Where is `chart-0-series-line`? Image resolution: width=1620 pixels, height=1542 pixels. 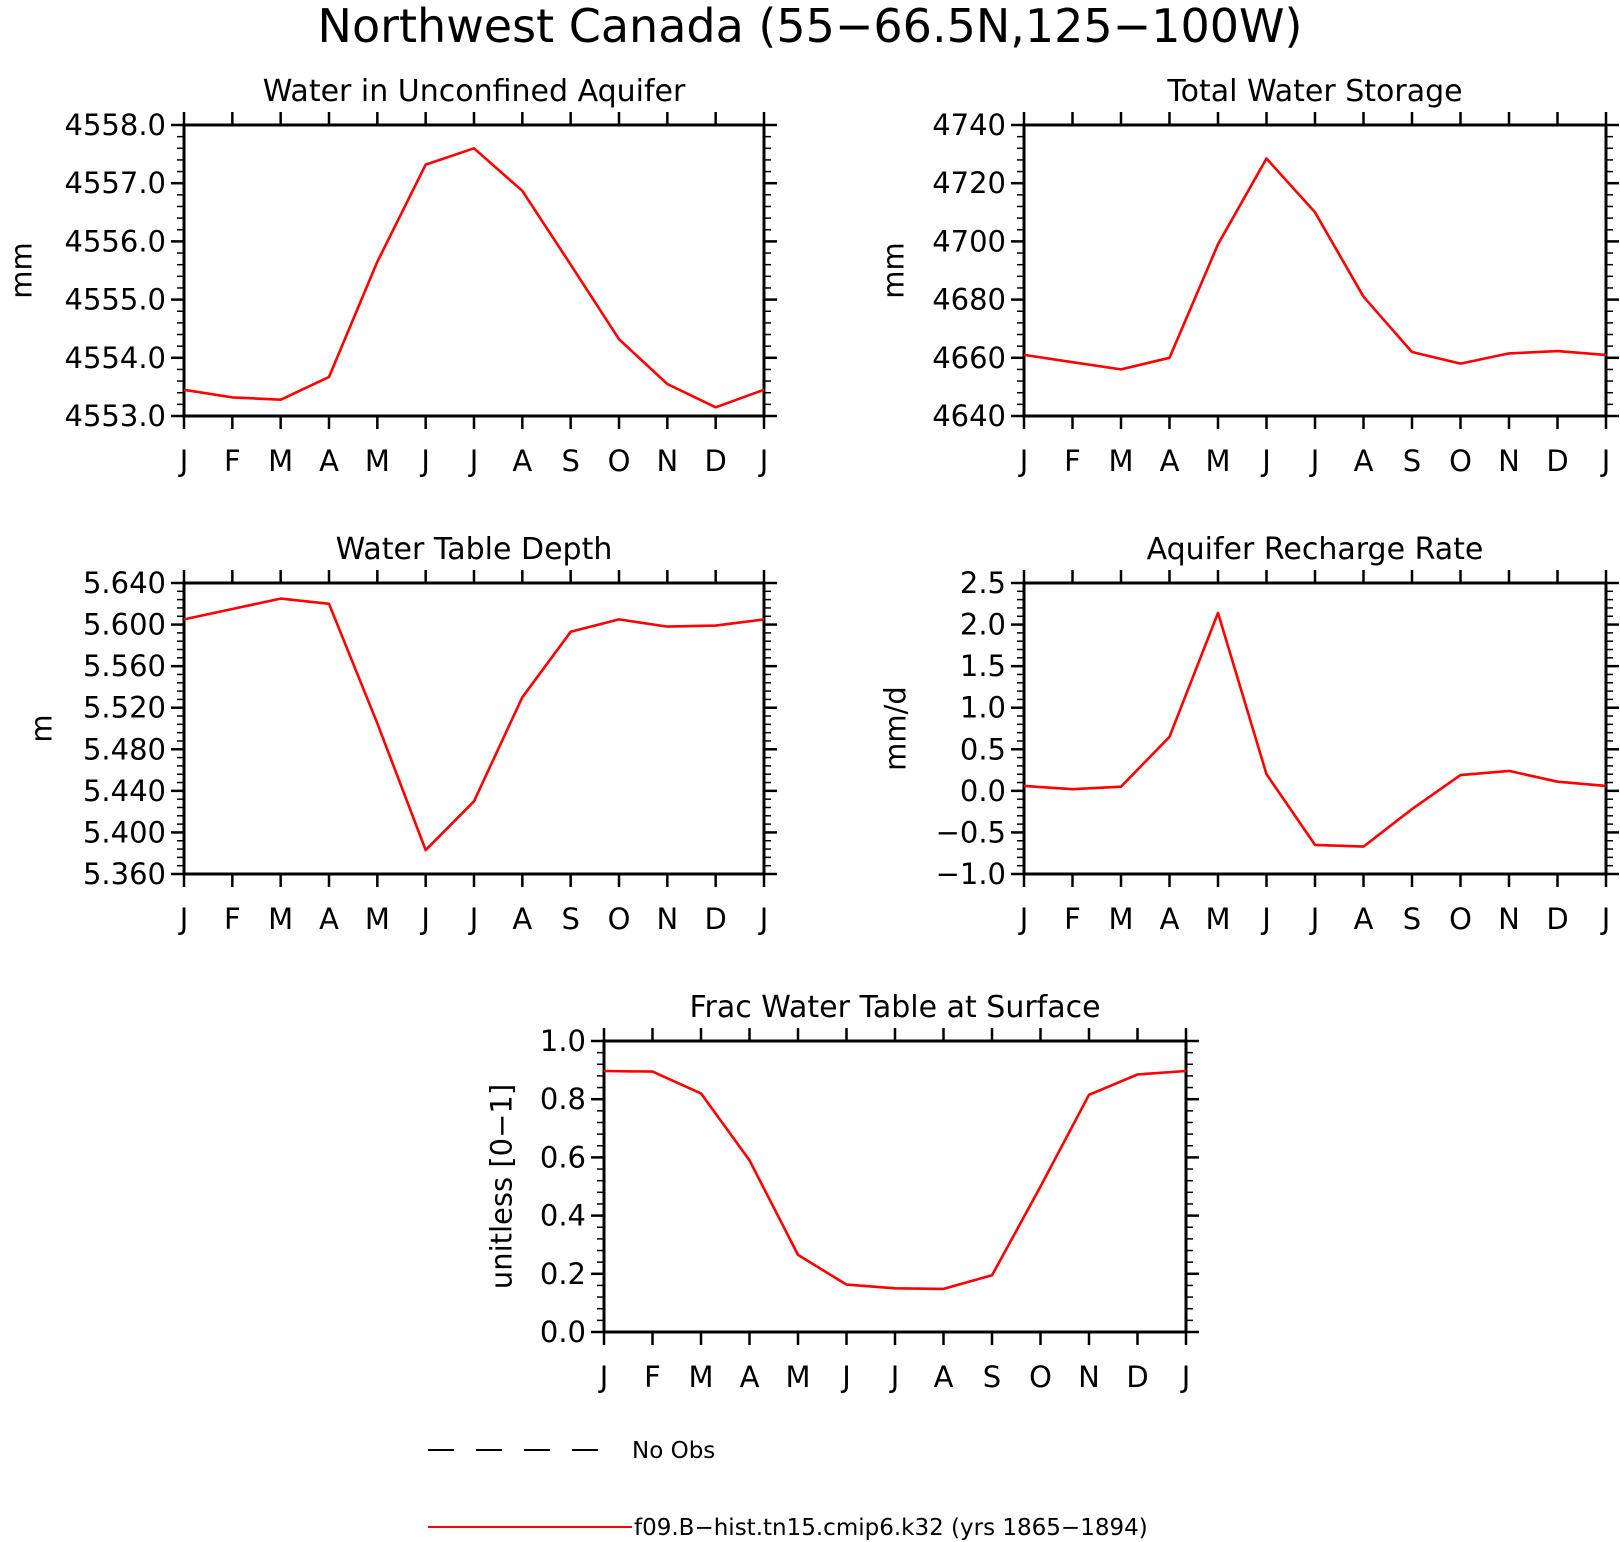
chart-0-series-line is located at coordinates (474, 278).